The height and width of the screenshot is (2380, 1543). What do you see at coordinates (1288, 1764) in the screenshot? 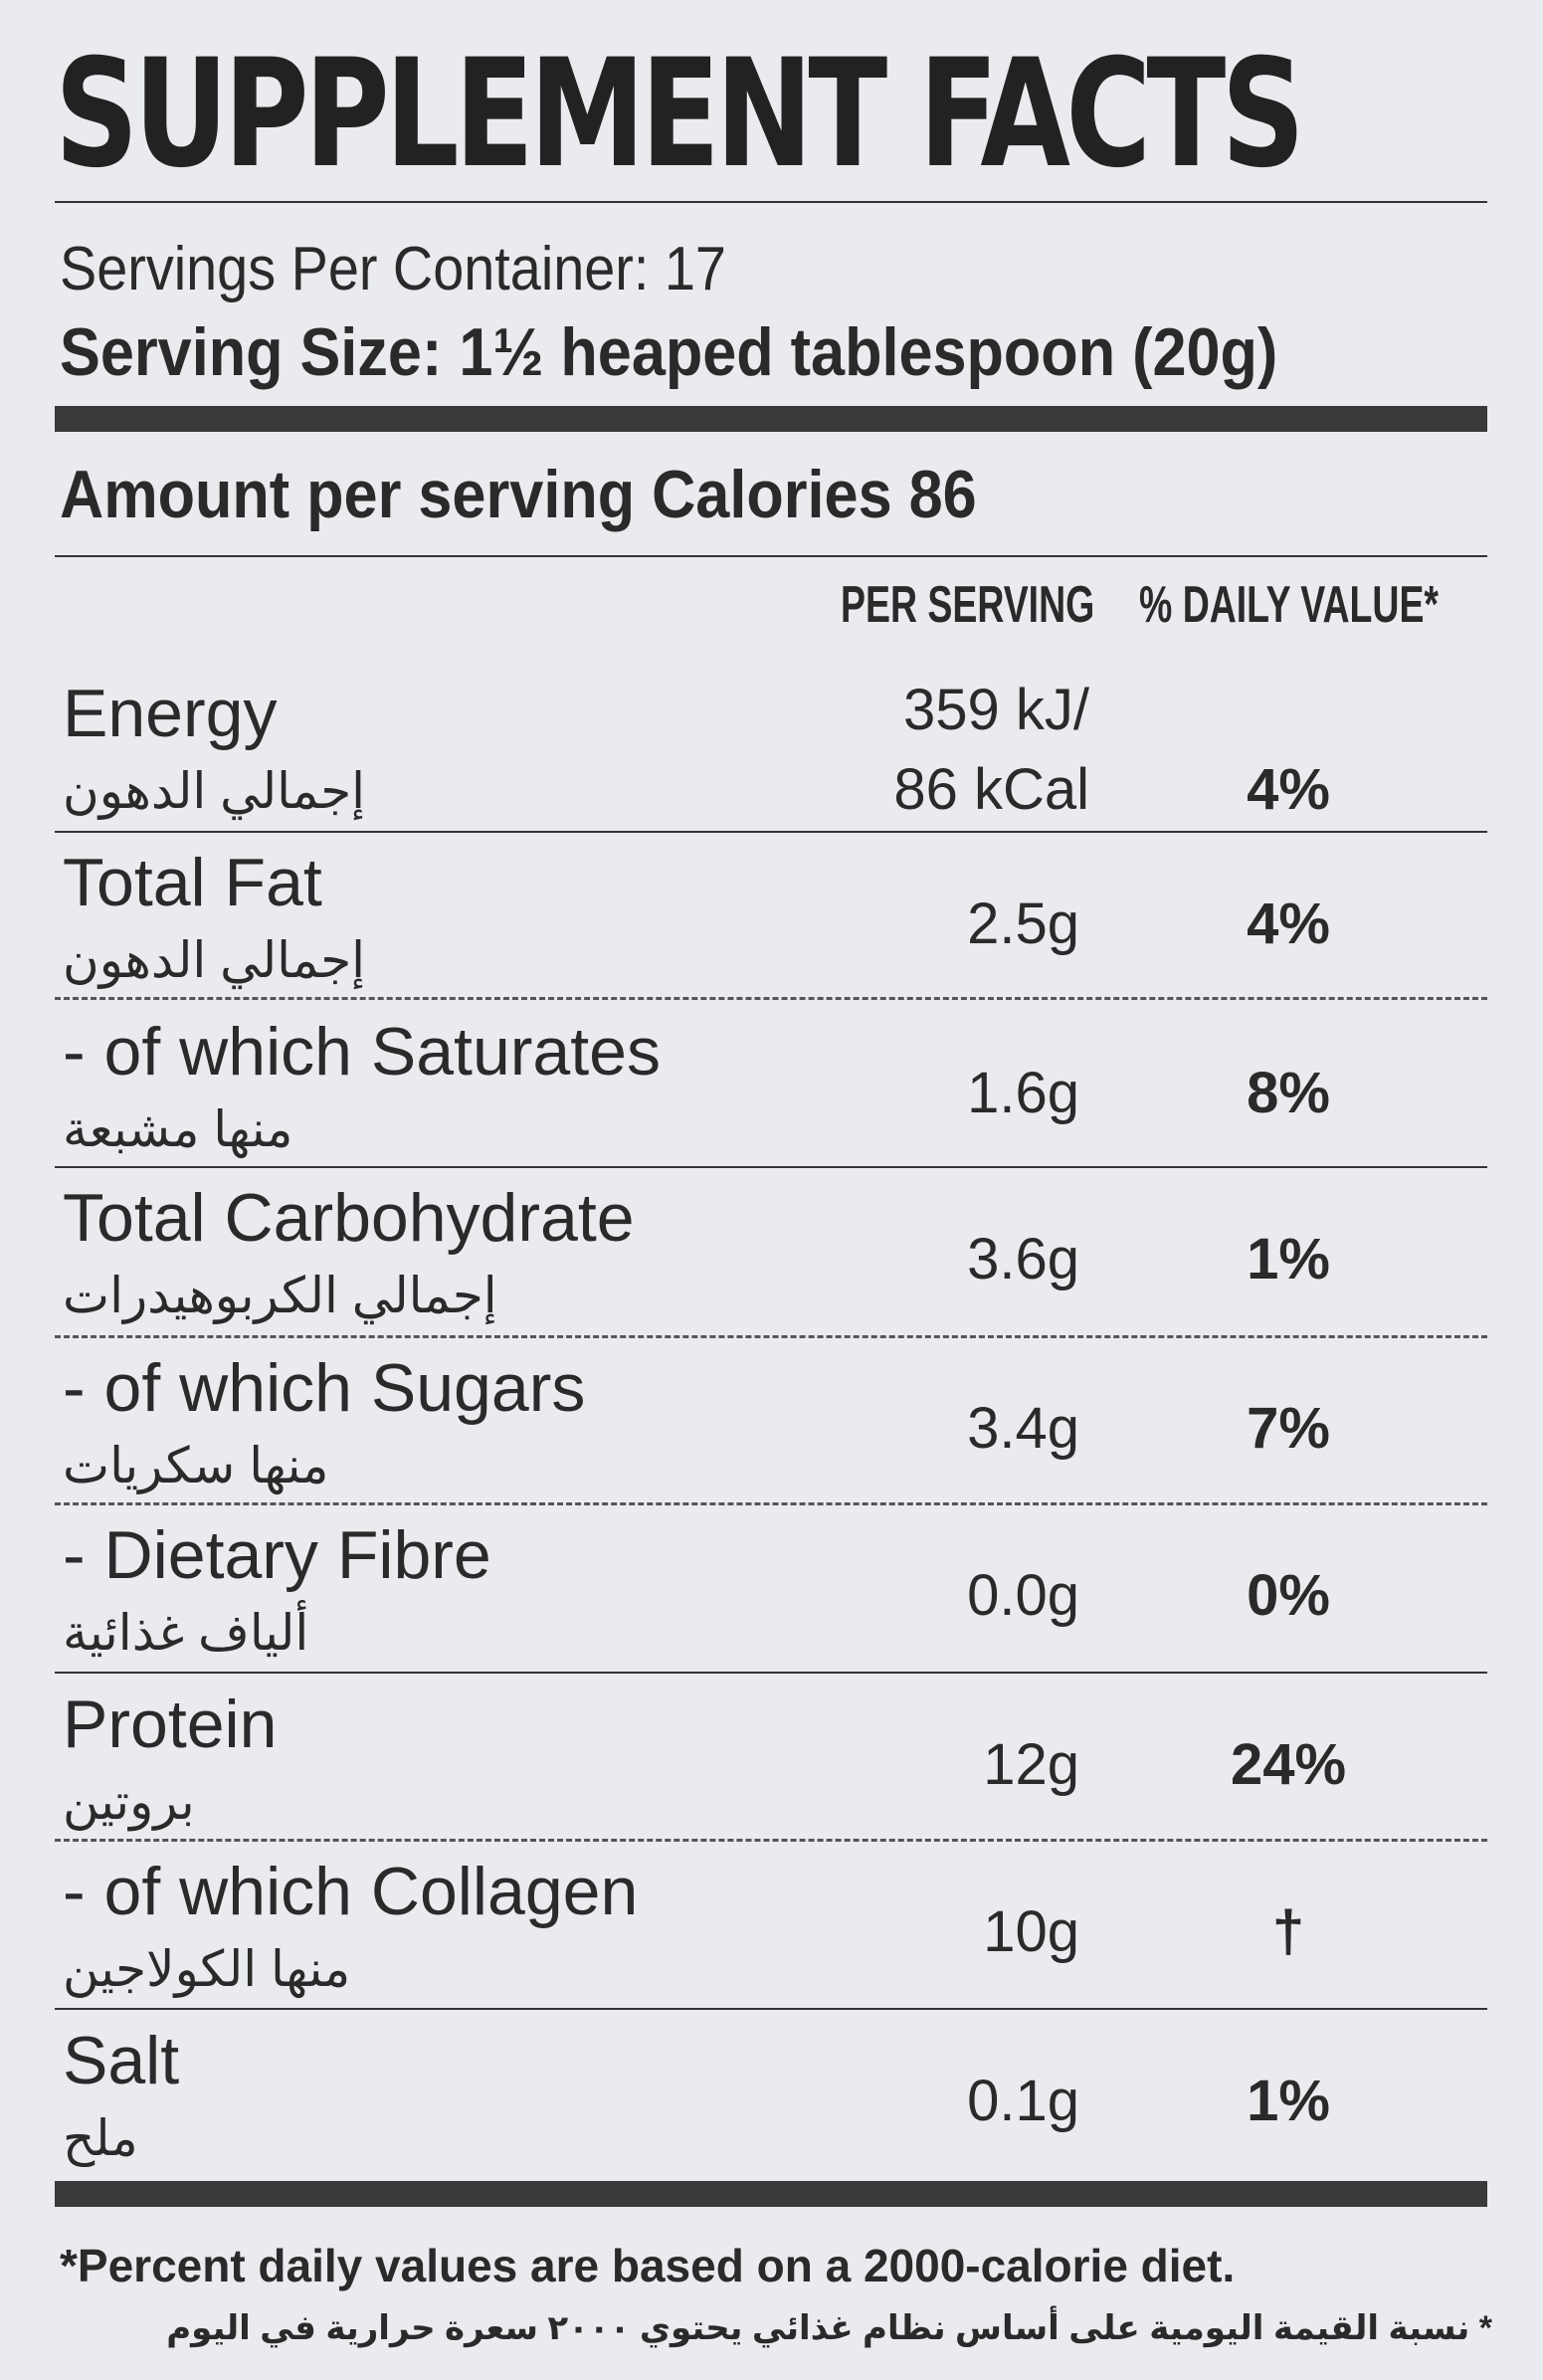
I see `daily-value: 24%` at bounding box center [1288, 1764].